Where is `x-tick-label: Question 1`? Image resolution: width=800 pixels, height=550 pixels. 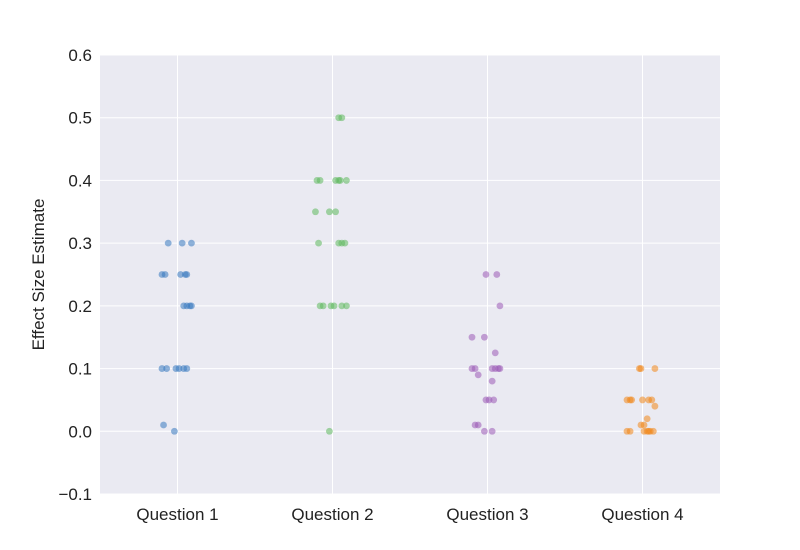 x-tick-label: Question 1 is located at coordinates (177, 514).